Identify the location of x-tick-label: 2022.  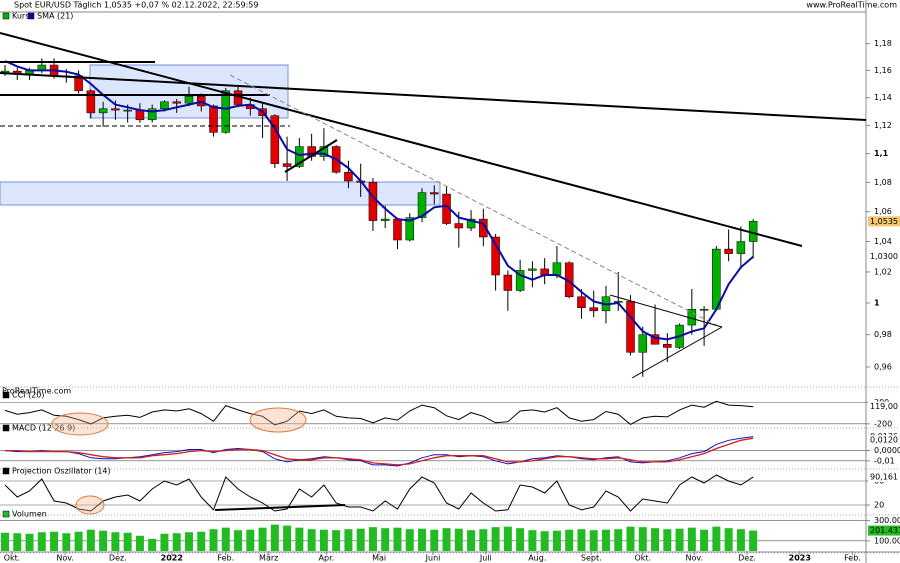
(172, 558).